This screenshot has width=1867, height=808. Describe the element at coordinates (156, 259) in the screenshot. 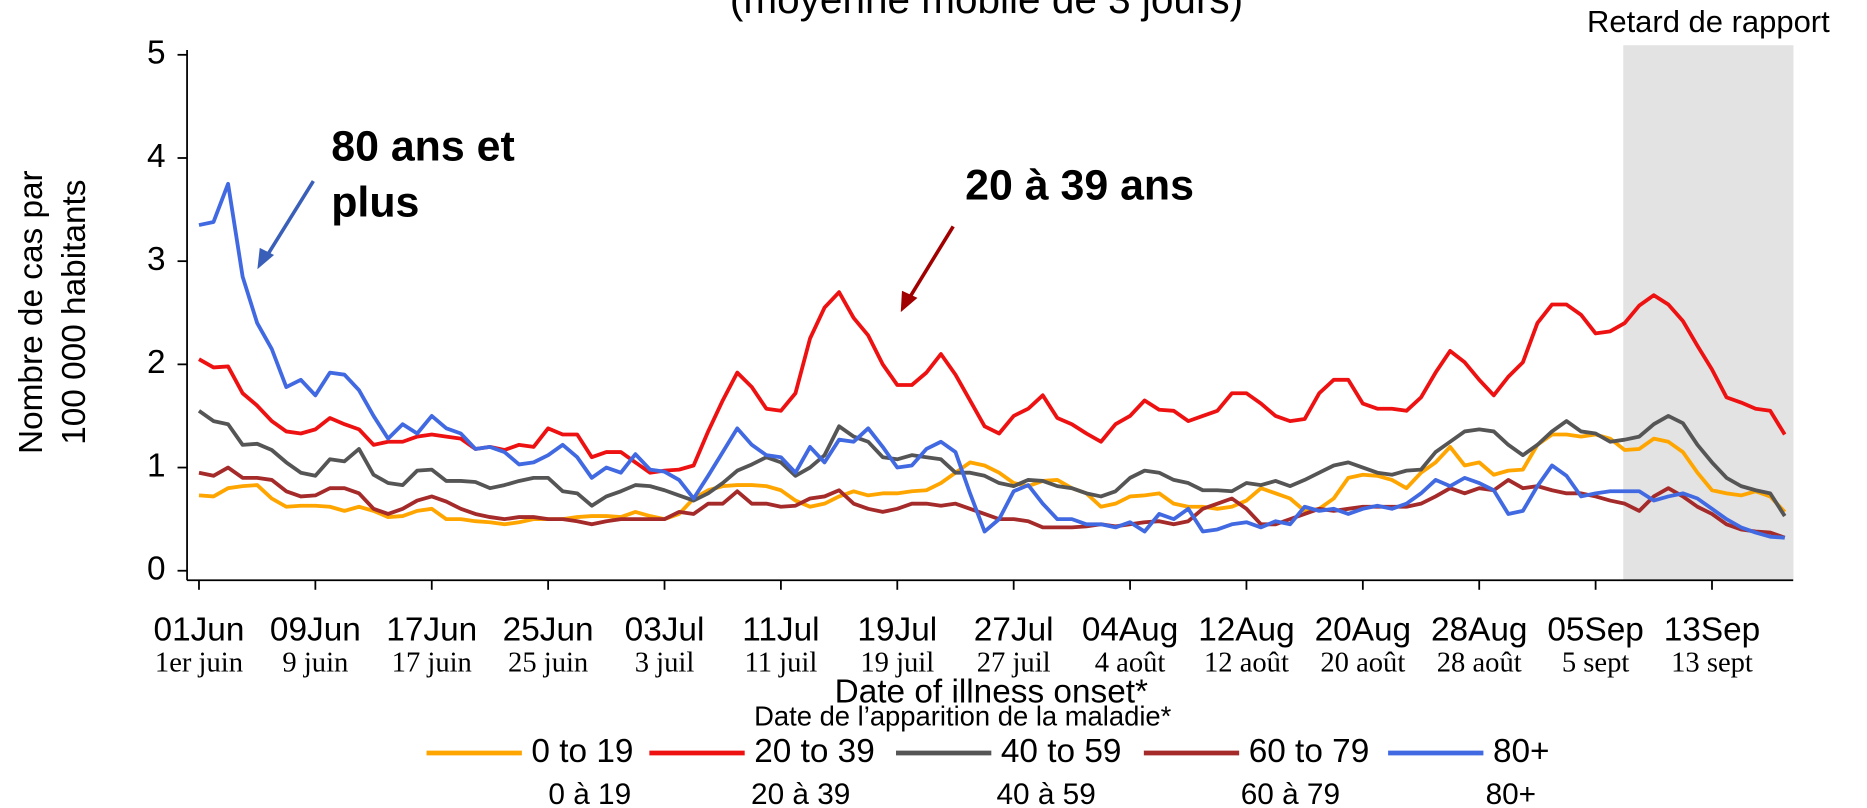

I see `y-tick-label: 3` at that location.